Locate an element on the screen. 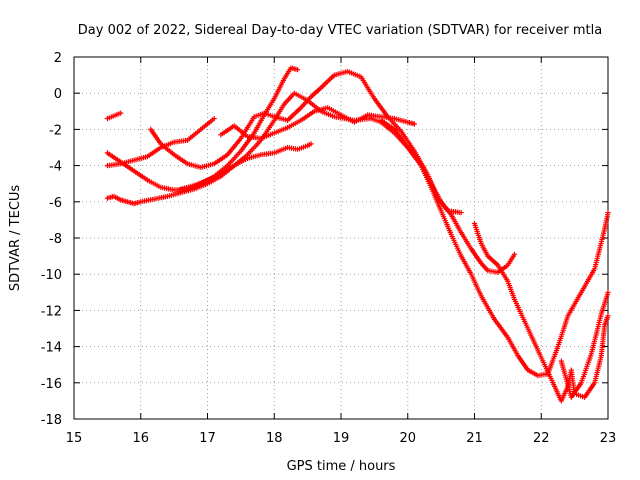 Image resolution: width=640 pixels, height=480 pixels. y-tick-label: 0 is located at coordinates (58, 94).